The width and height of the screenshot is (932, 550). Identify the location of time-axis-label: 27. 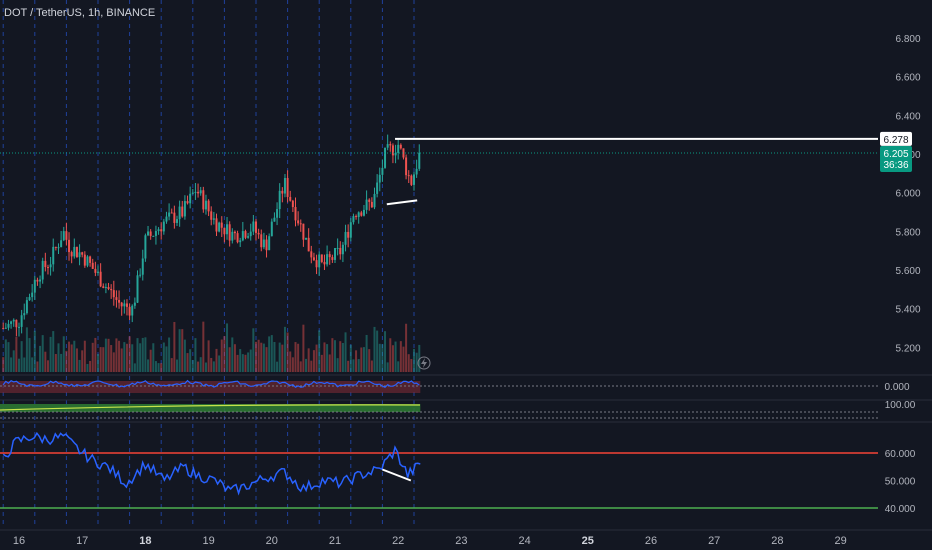
(714, 541).